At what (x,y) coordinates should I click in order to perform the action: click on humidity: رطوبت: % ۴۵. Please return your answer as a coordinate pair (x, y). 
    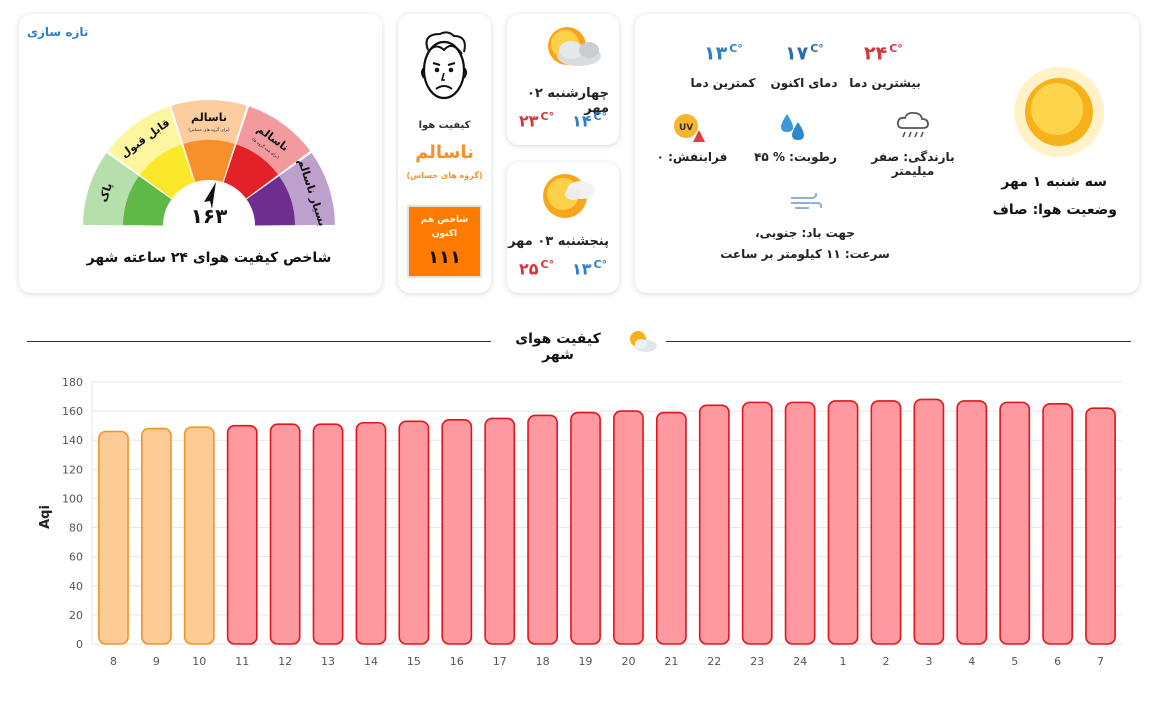
    Looking at the image, I should click on (795, 157).